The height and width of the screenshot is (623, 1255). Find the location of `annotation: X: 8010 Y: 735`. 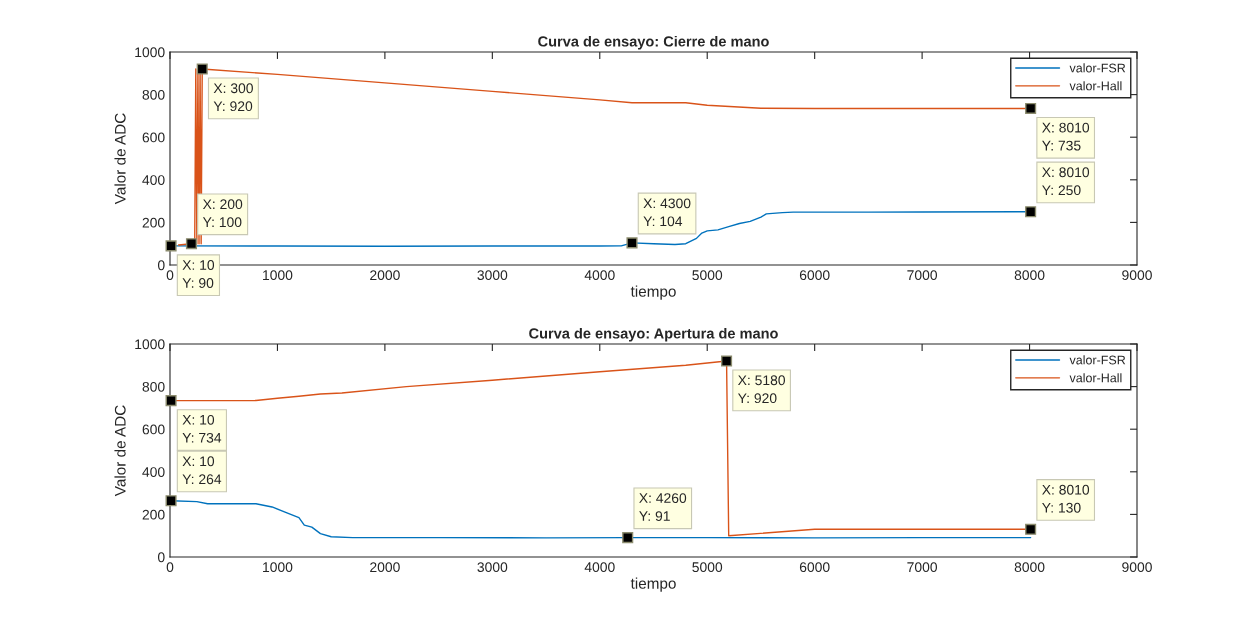

annotation: X: 8010 Y: 735 is located at coordinates (1066, 136).